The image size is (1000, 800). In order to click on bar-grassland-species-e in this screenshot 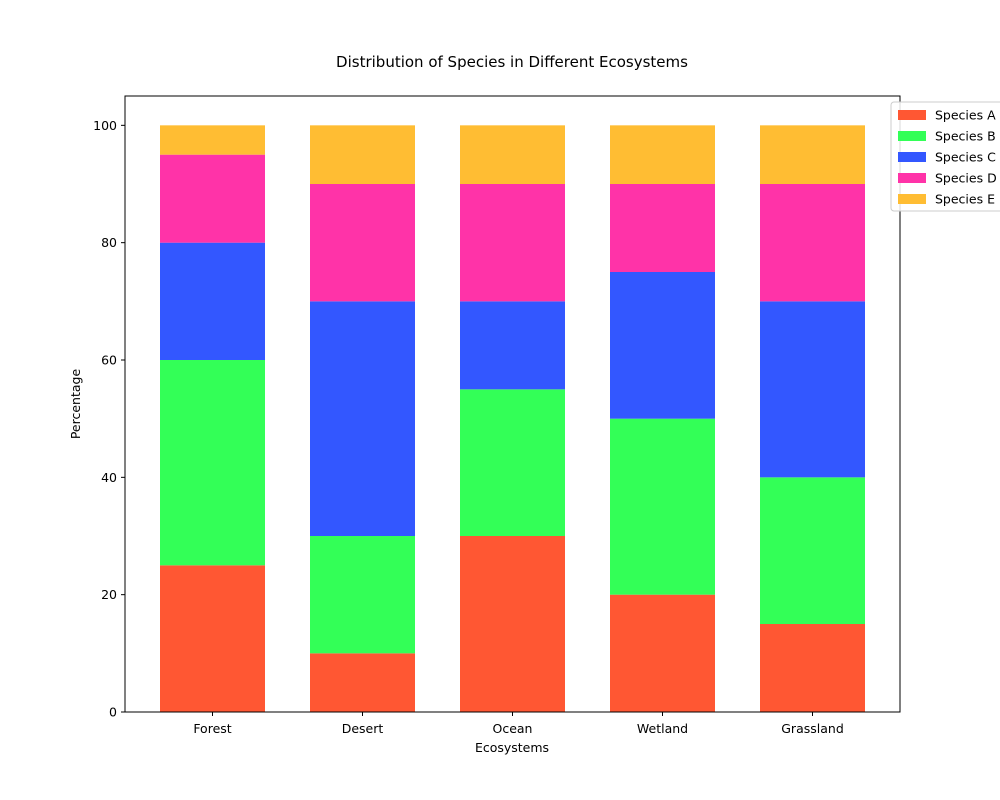, I will do `click(812, 154)`.